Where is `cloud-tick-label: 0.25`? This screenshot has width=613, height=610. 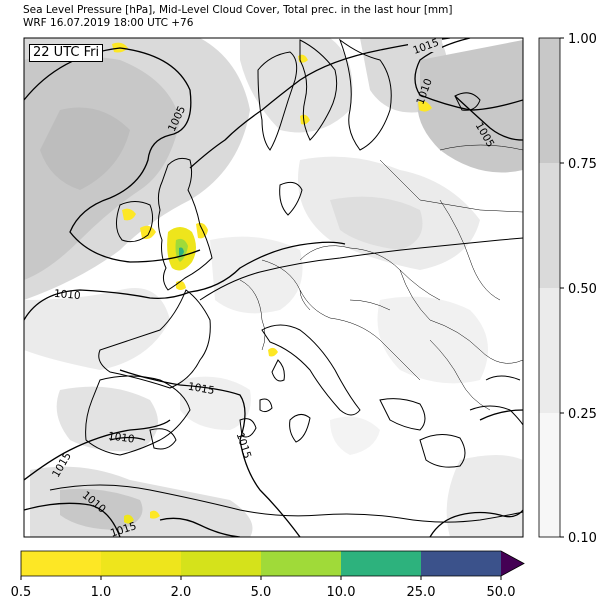
cloud-tick-label: 0.25 is located at coordinates (582, 414).